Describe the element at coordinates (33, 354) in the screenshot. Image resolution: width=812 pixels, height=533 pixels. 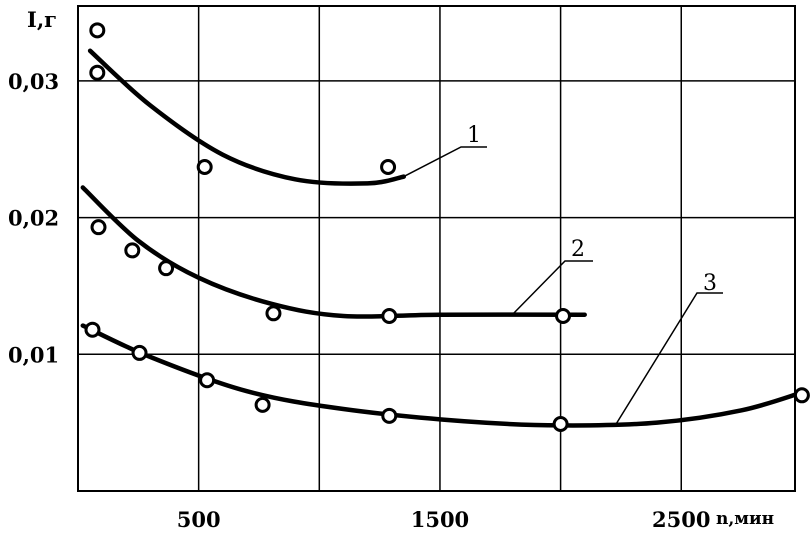
I see `y-tick-label: 0,01` at that location.